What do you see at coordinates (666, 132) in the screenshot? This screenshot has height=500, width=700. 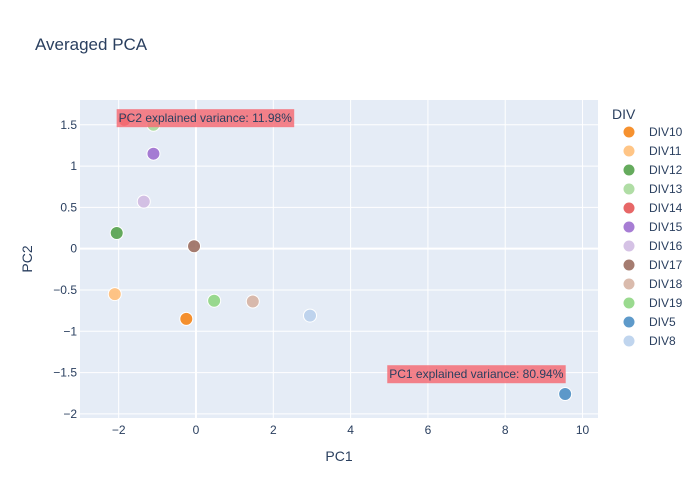 I see `legend-label: DIV10` at bounding box center [666, 132].